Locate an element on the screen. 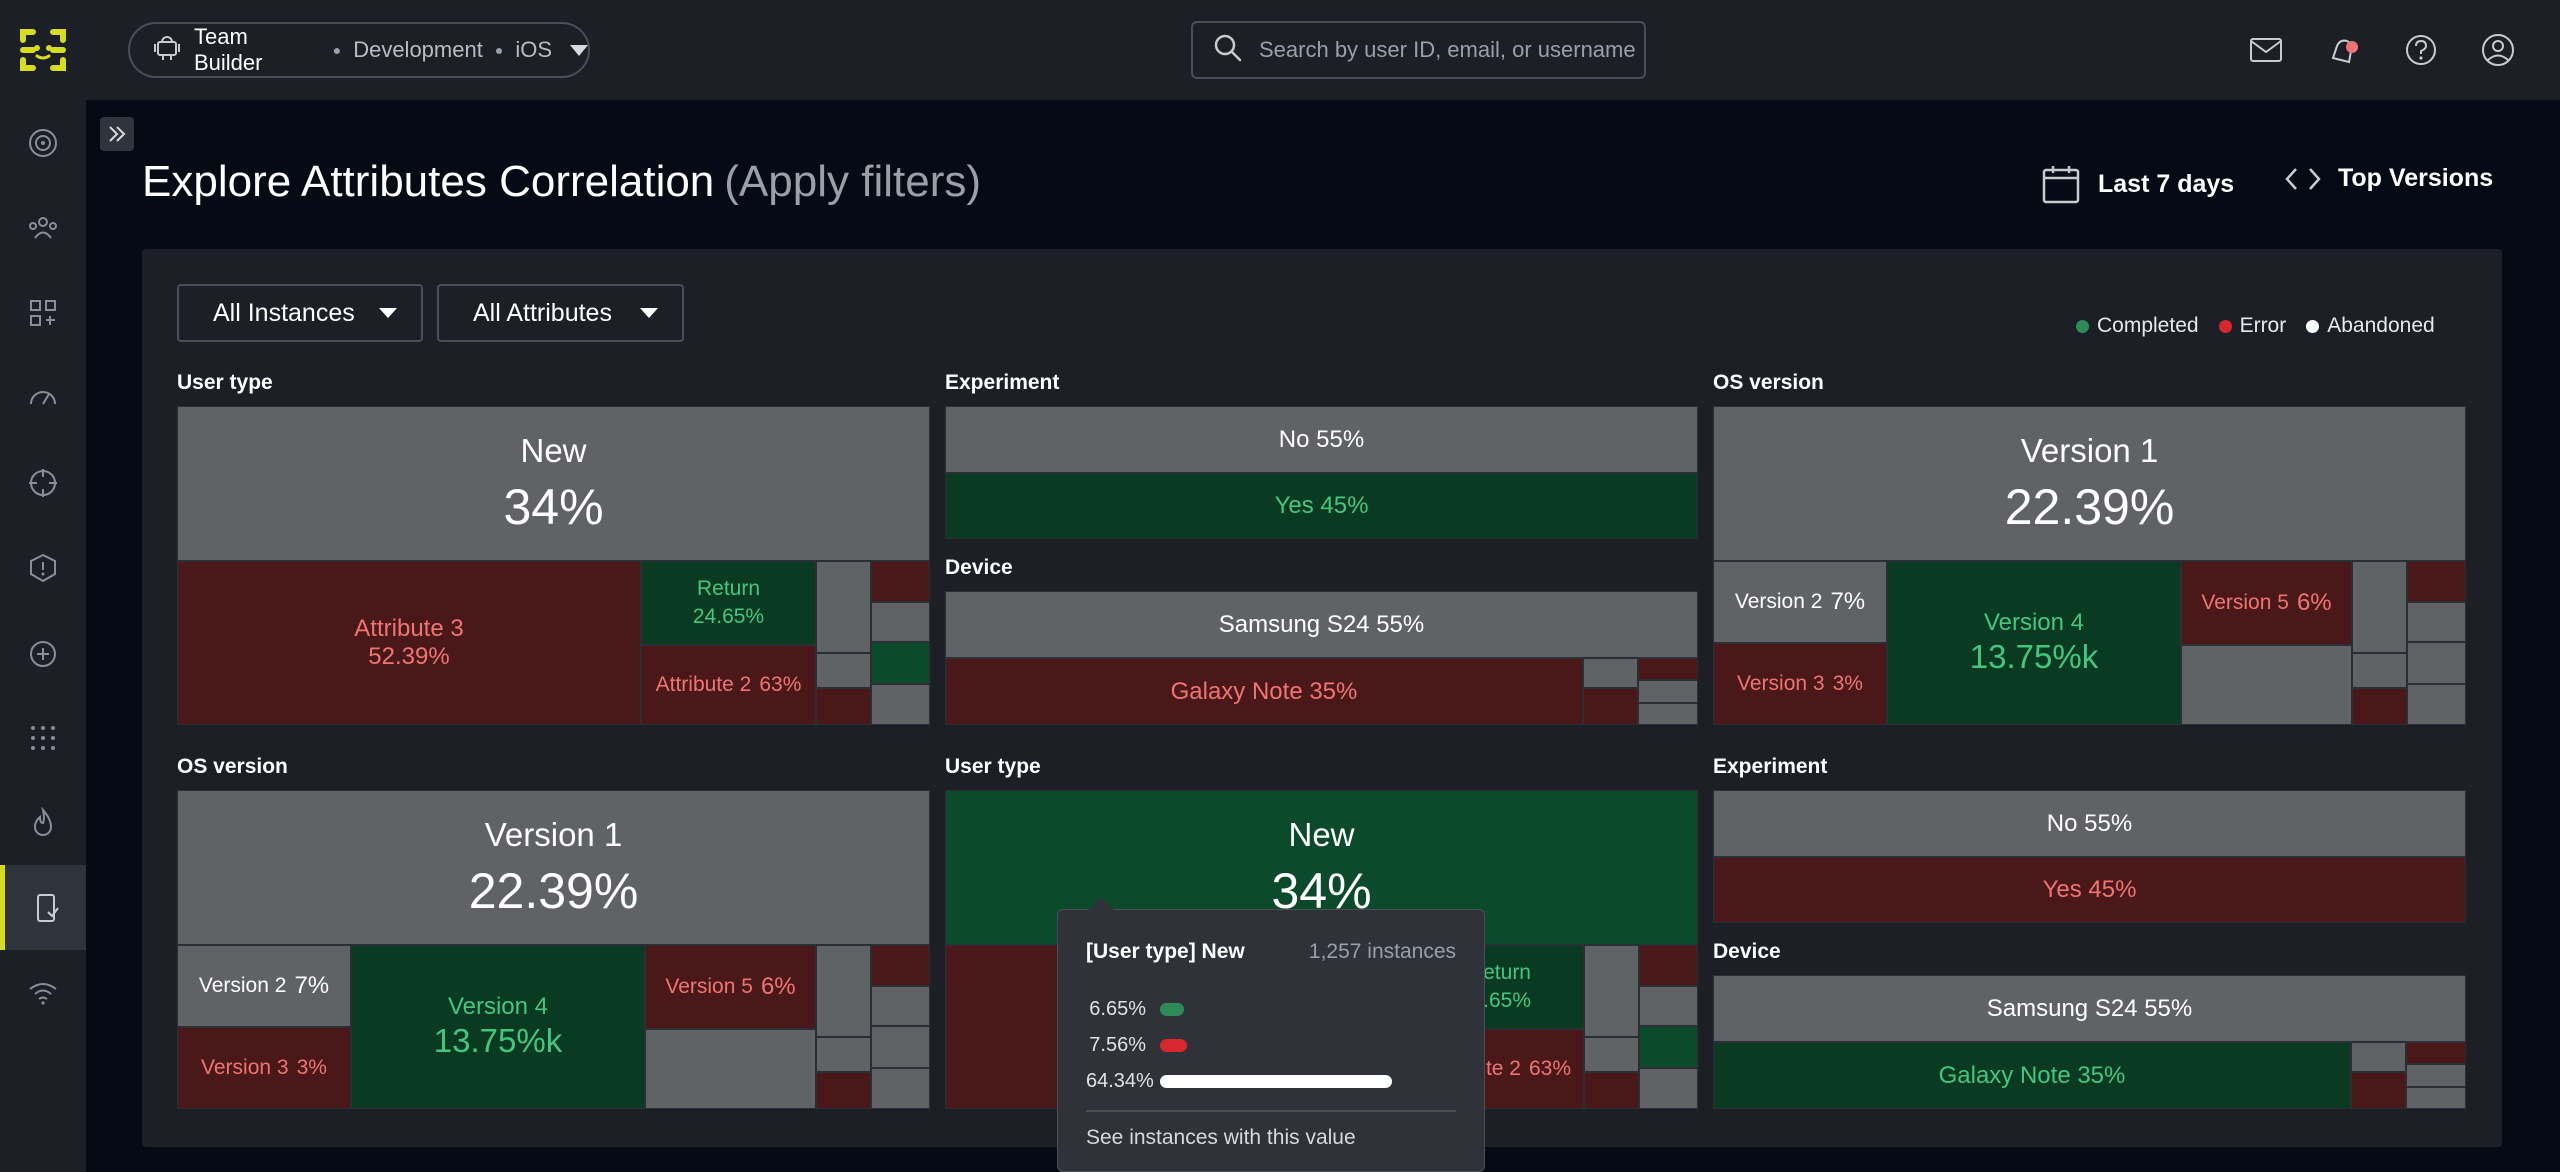  tile-attribute-3: Attribute 3 52.39% is located at coordinates (409, 643).